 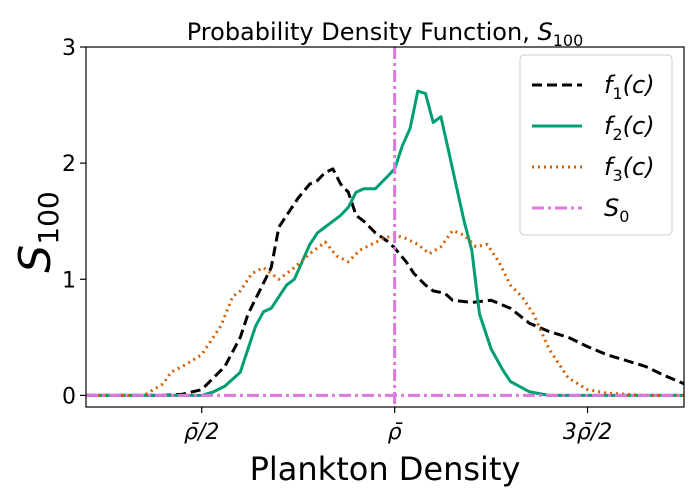 What do you see at coordinates (629, 128) in the screenshot?
I see `legend-label-f2: f2(c)` at bounding box center [629, 128].